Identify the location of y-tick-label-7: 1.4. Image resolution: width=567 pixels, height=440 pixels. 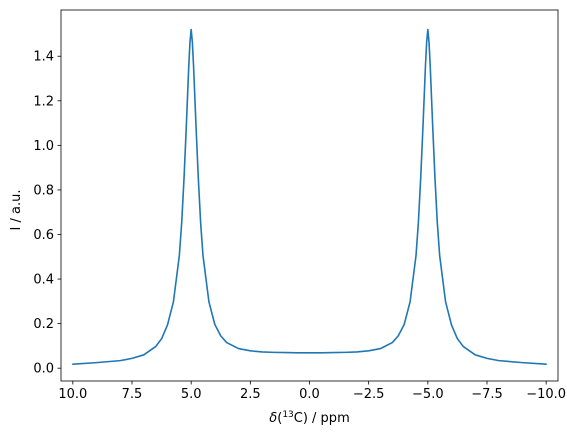
(43, 57).